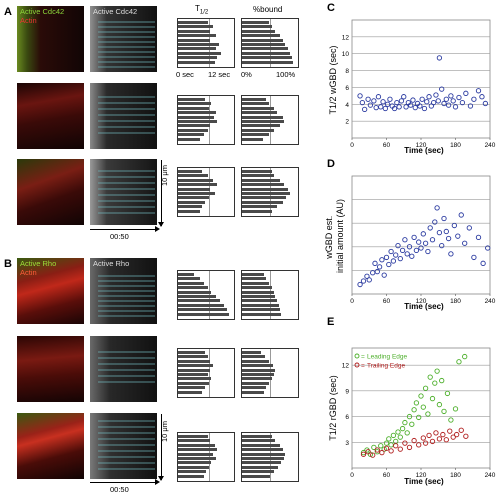  What do you see at coordinates (363, 366) in the screenshot?
I see `legend-equals: =` at bounding box center [363, 366].